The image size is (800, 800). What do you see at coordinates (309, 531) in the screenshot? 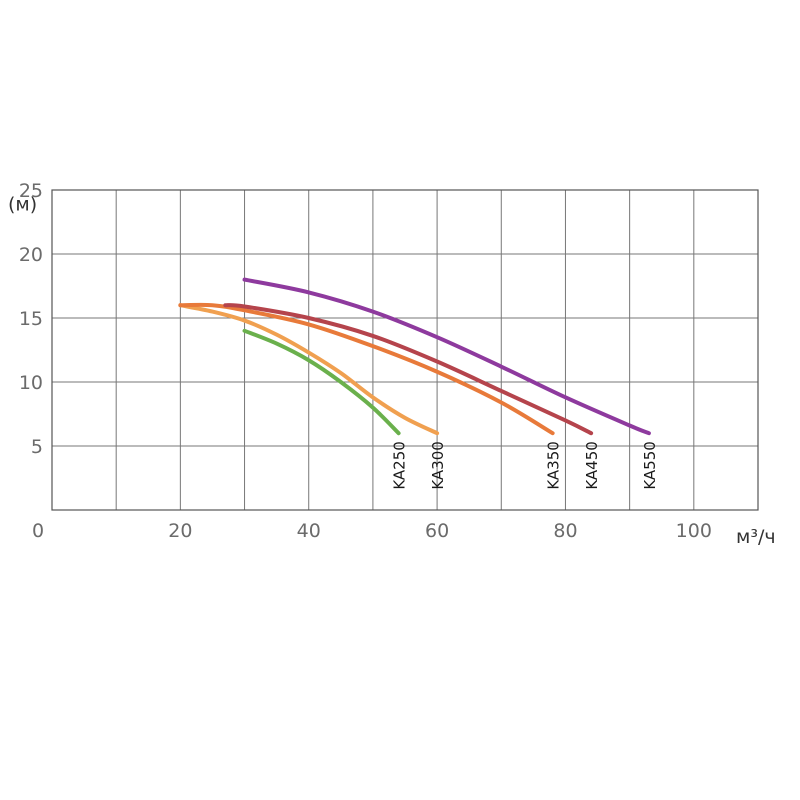
I see `x-tick-label: 40` at bounding box center [309, 531].